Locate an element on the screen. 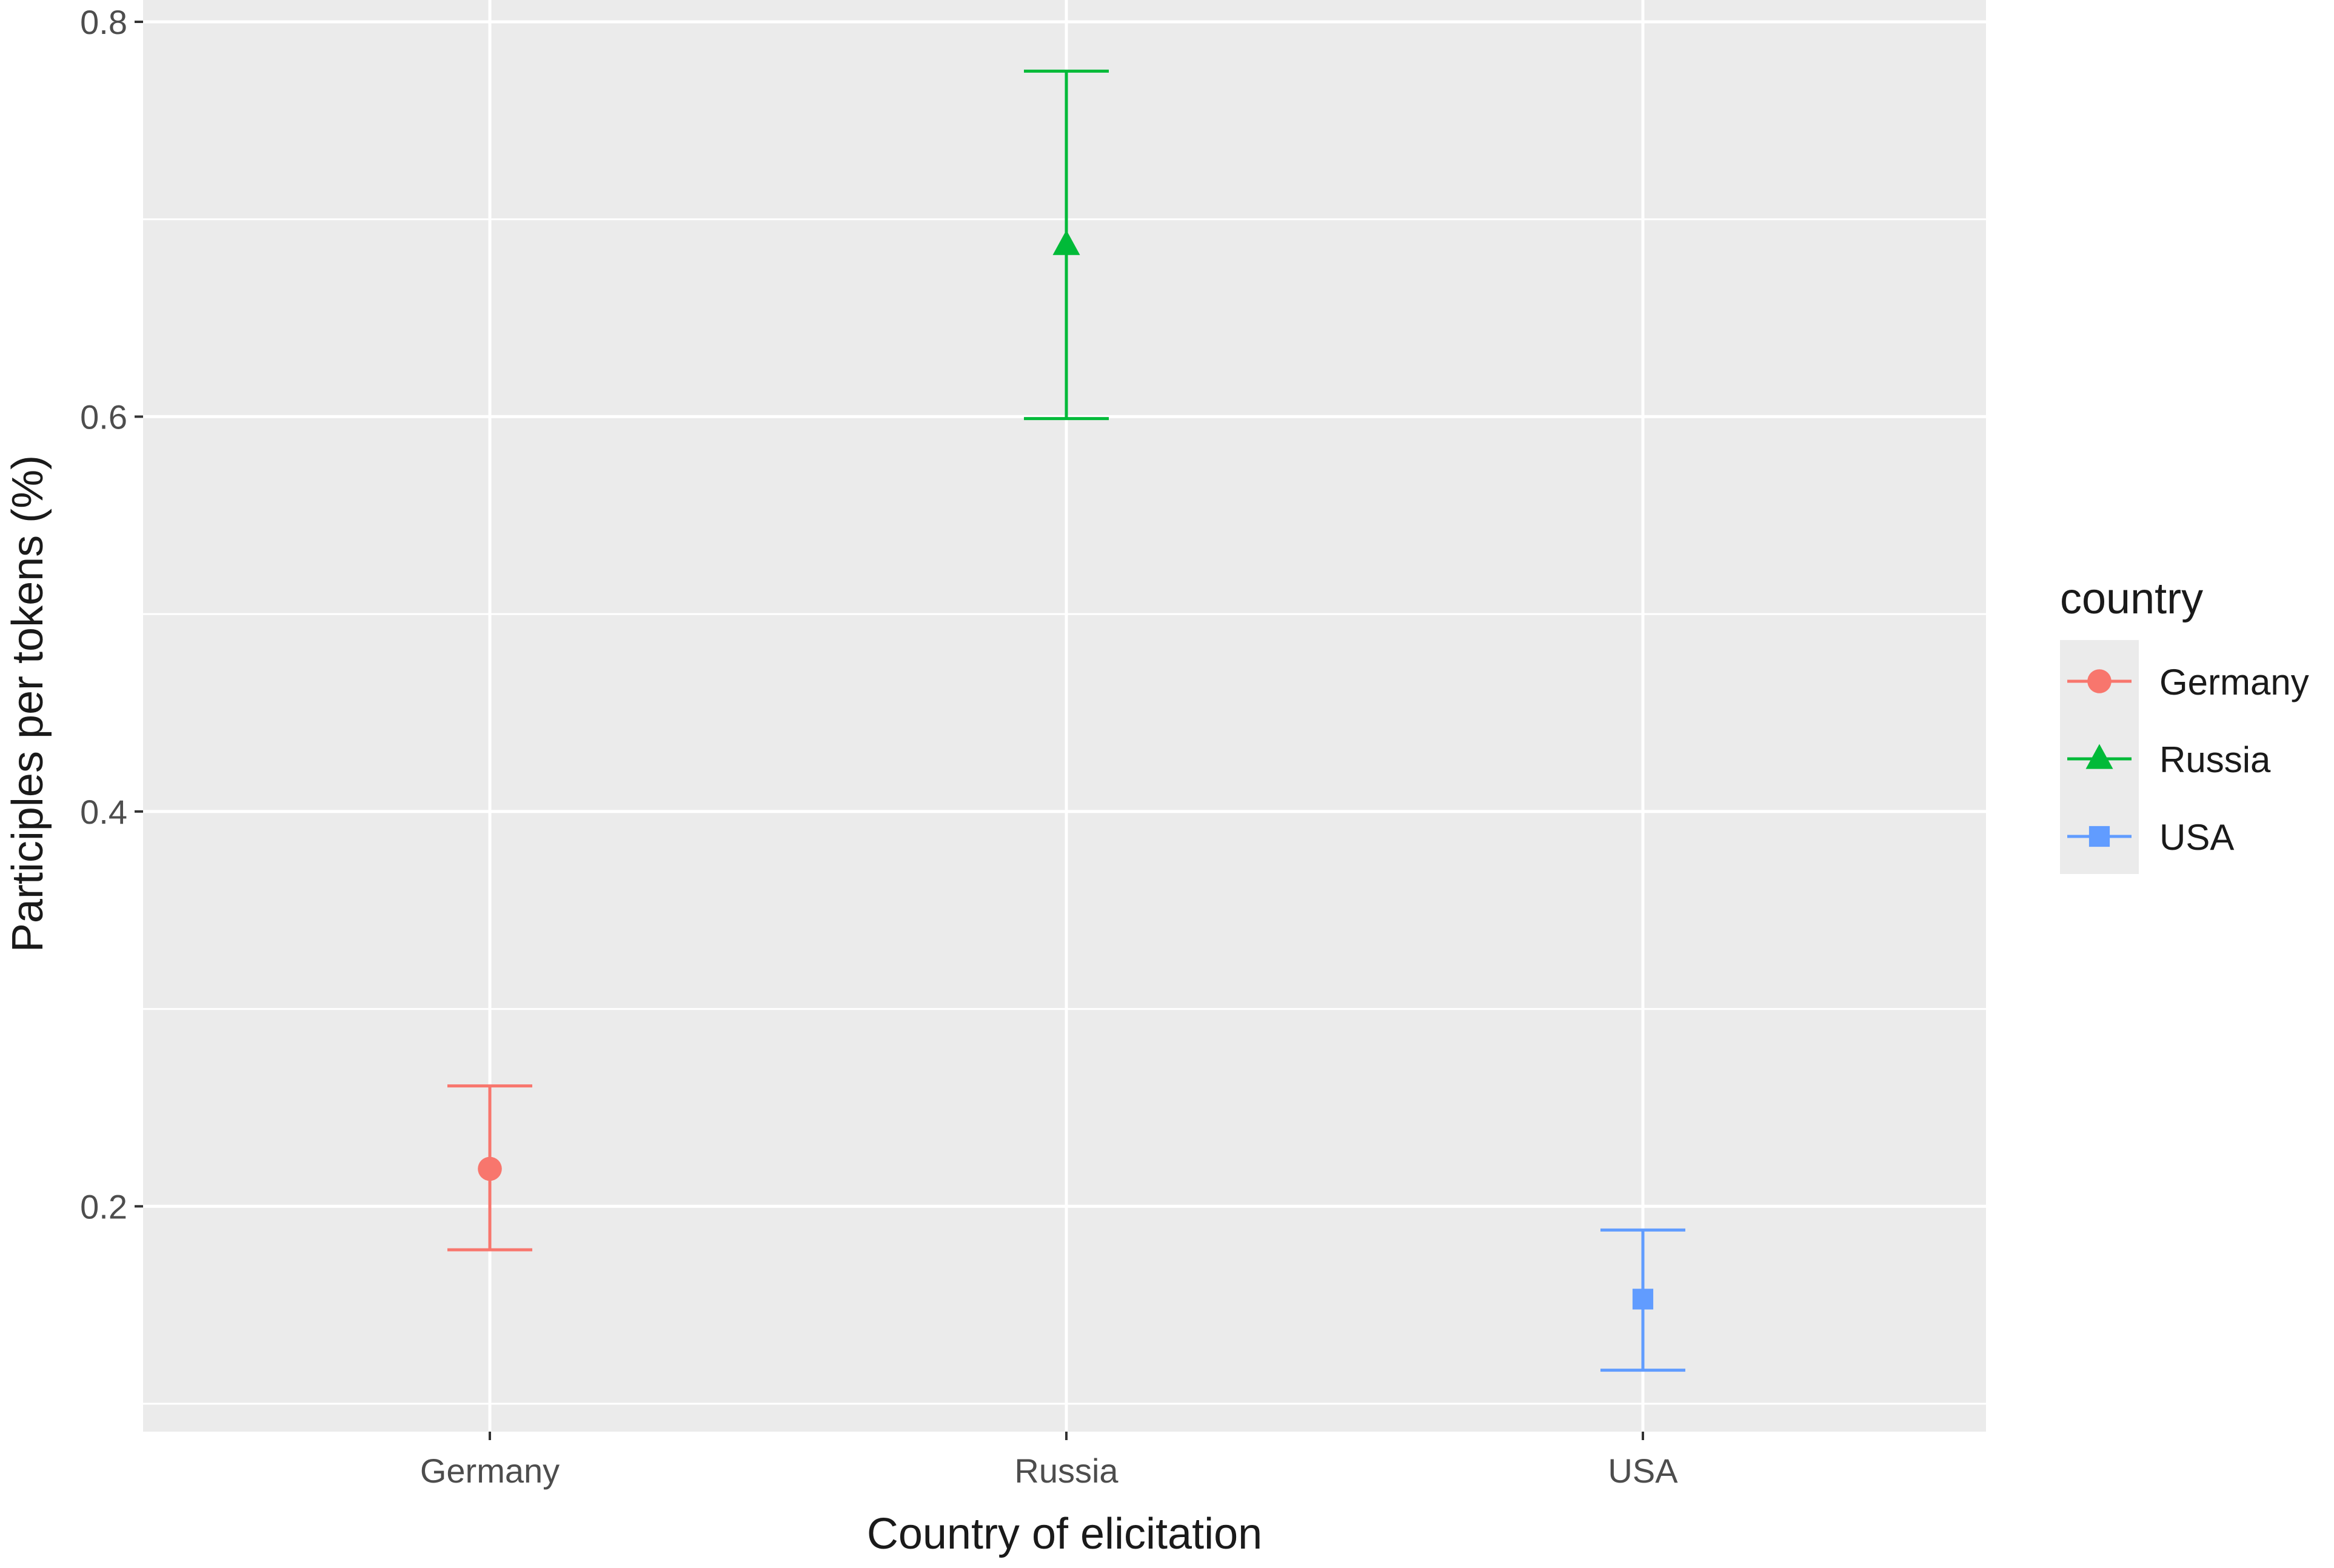  series-russia is located at coordinates (1066, 245).